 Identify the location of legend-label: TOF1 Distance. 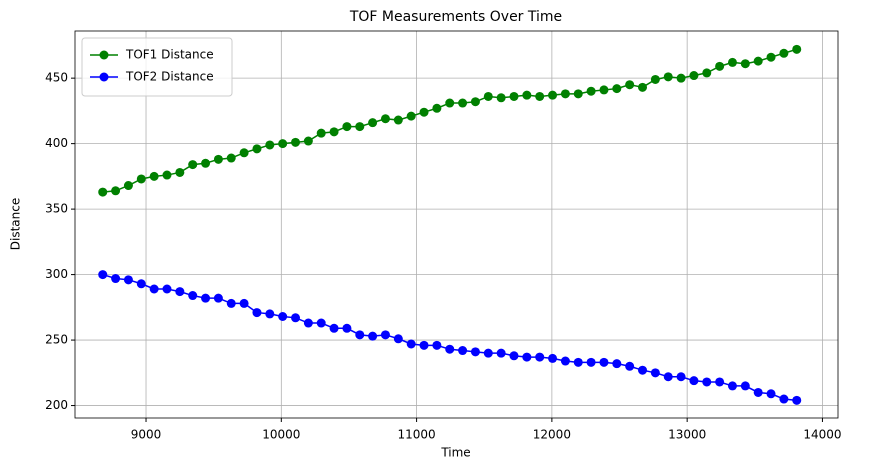
(169, 55).